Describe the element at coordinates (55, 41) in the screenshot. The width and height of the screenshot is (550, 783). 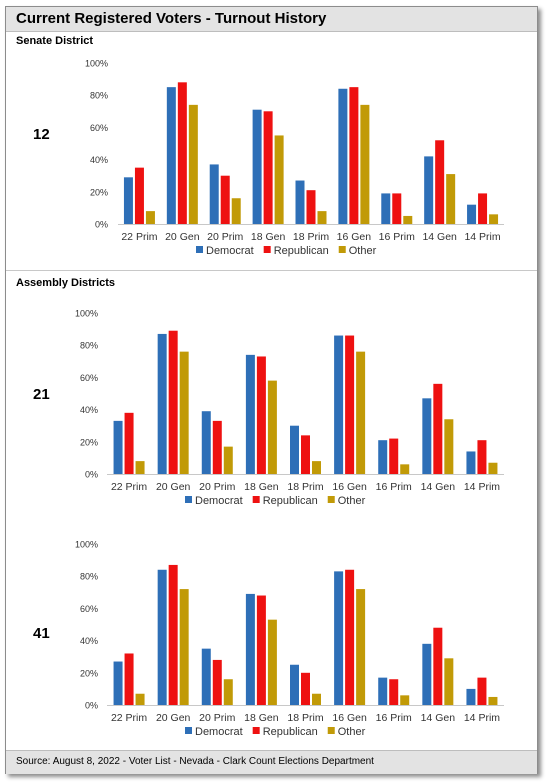
I see `senate-district-label: Senate District` at that location.